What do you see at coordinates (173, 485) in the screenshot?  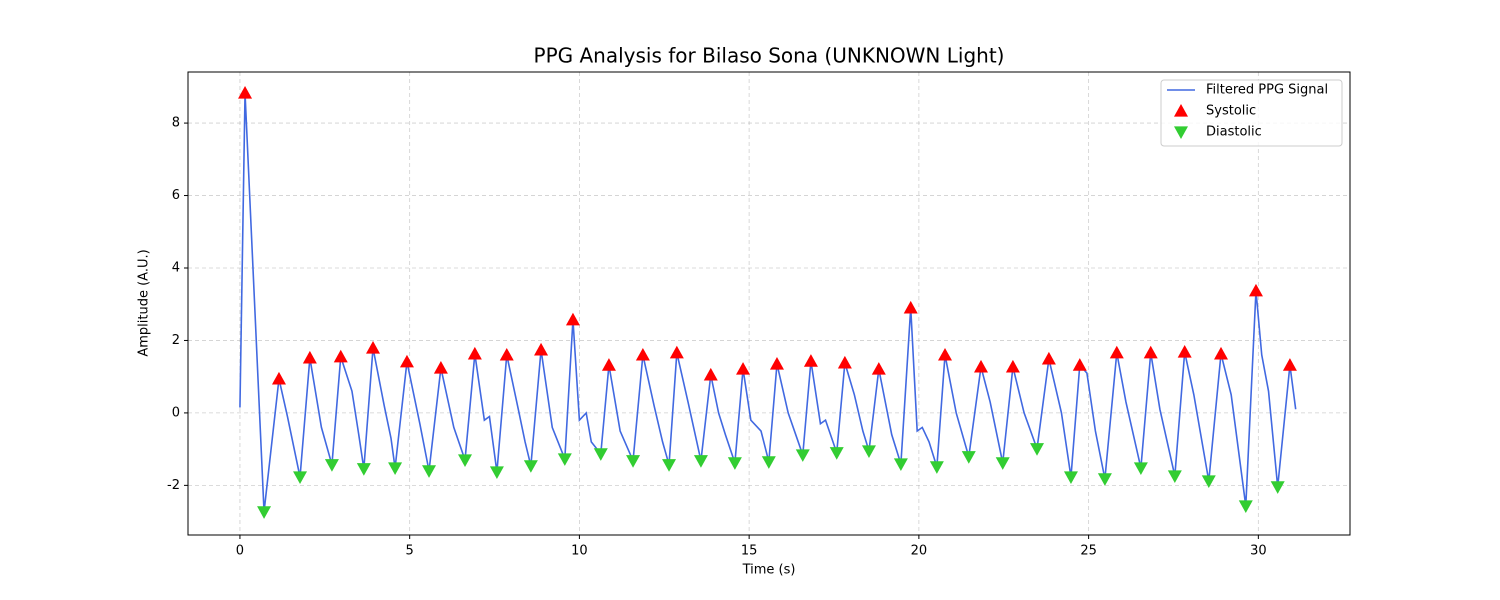 I see `y-tick-label: -2` at bounding box center [173, 485].